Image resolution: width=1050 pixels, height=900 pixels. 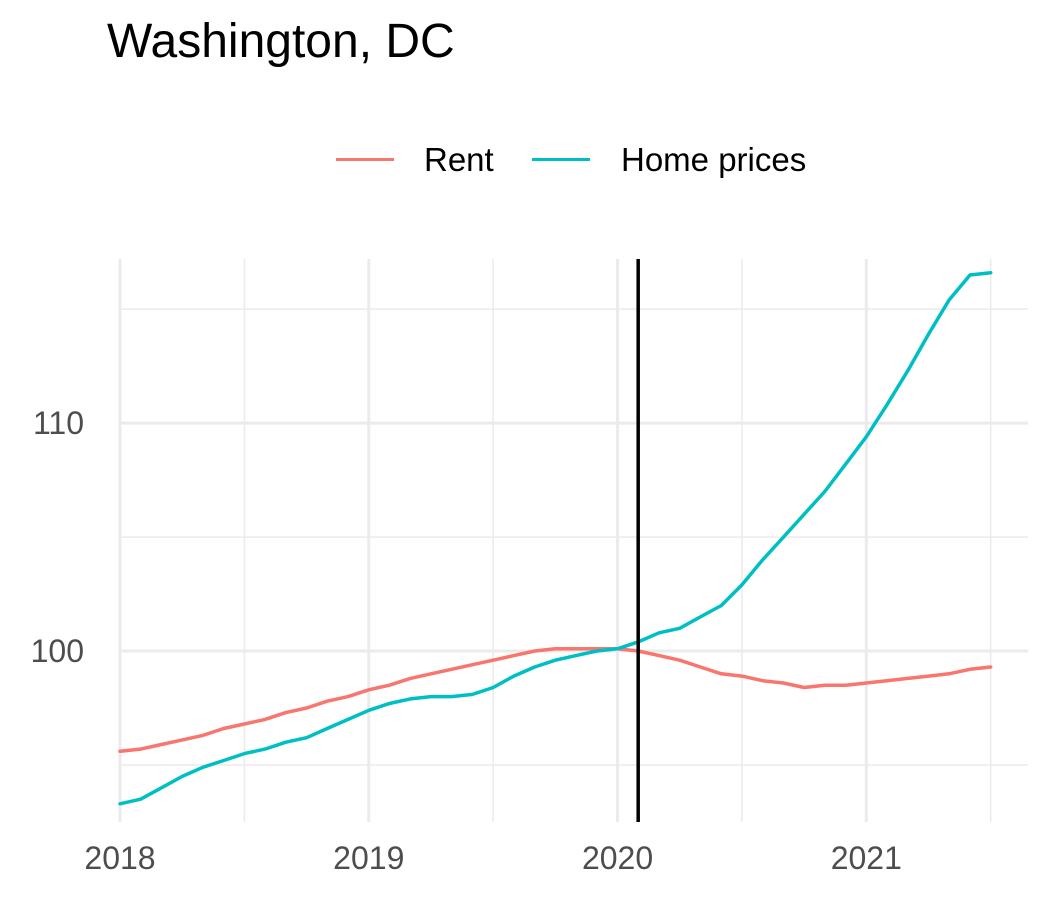 I want to click on legend-label-rent: Rent, so click(x=459, y=159).